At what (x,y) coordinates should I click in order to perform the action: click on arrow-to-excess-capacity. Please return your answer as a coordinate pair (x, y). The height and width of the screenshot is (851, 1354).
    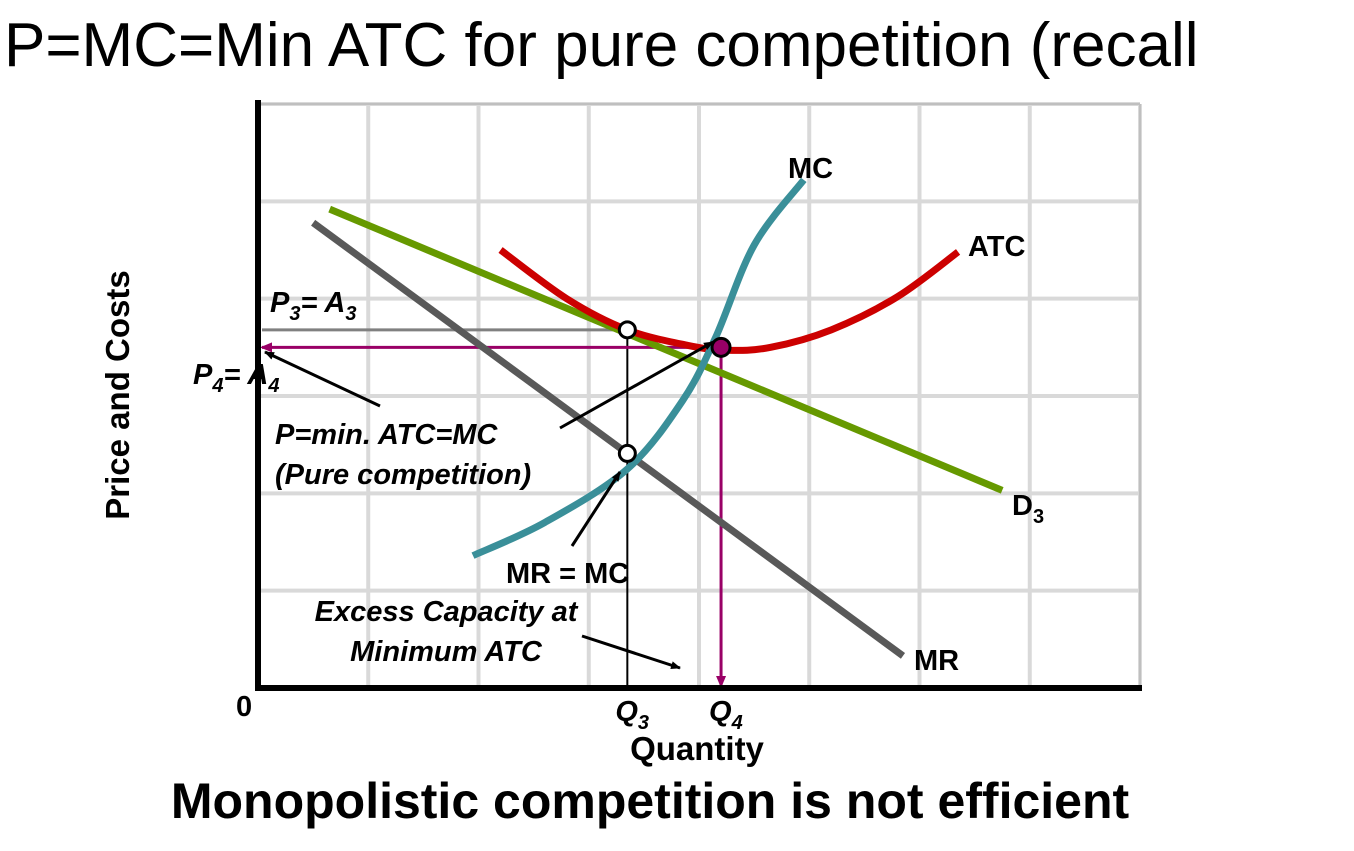
    Looking at the image, I should click on (631, 652).